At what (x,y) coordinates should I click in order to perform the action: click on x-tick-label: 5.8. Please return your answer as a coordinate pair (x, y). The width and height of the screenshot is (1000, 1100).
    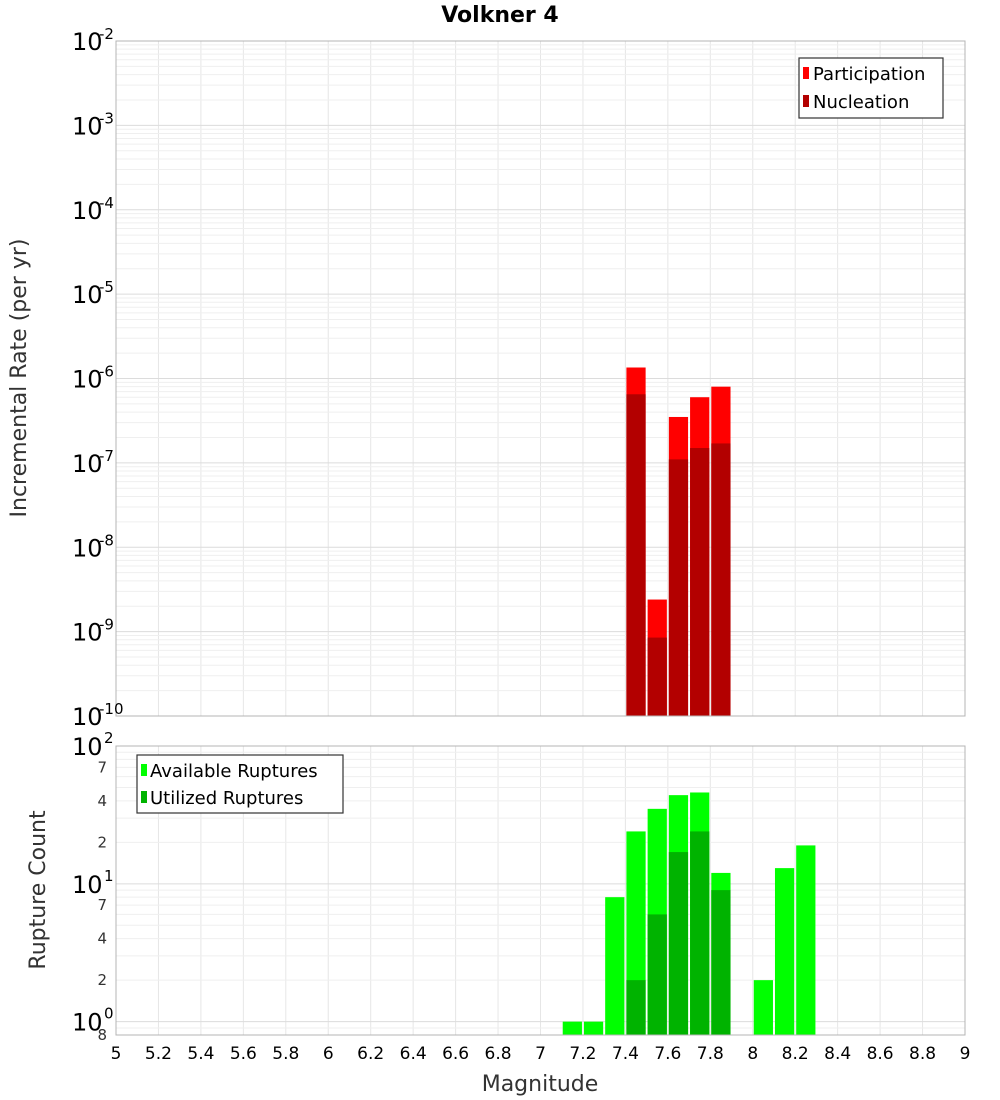
    Looking at the image, I should click on (285, 1054).